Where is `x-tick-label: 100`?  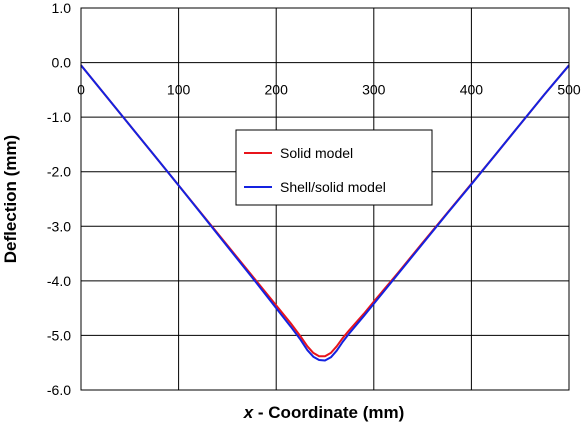 x-tick-label: 100 is located at coordinates (179, 90).